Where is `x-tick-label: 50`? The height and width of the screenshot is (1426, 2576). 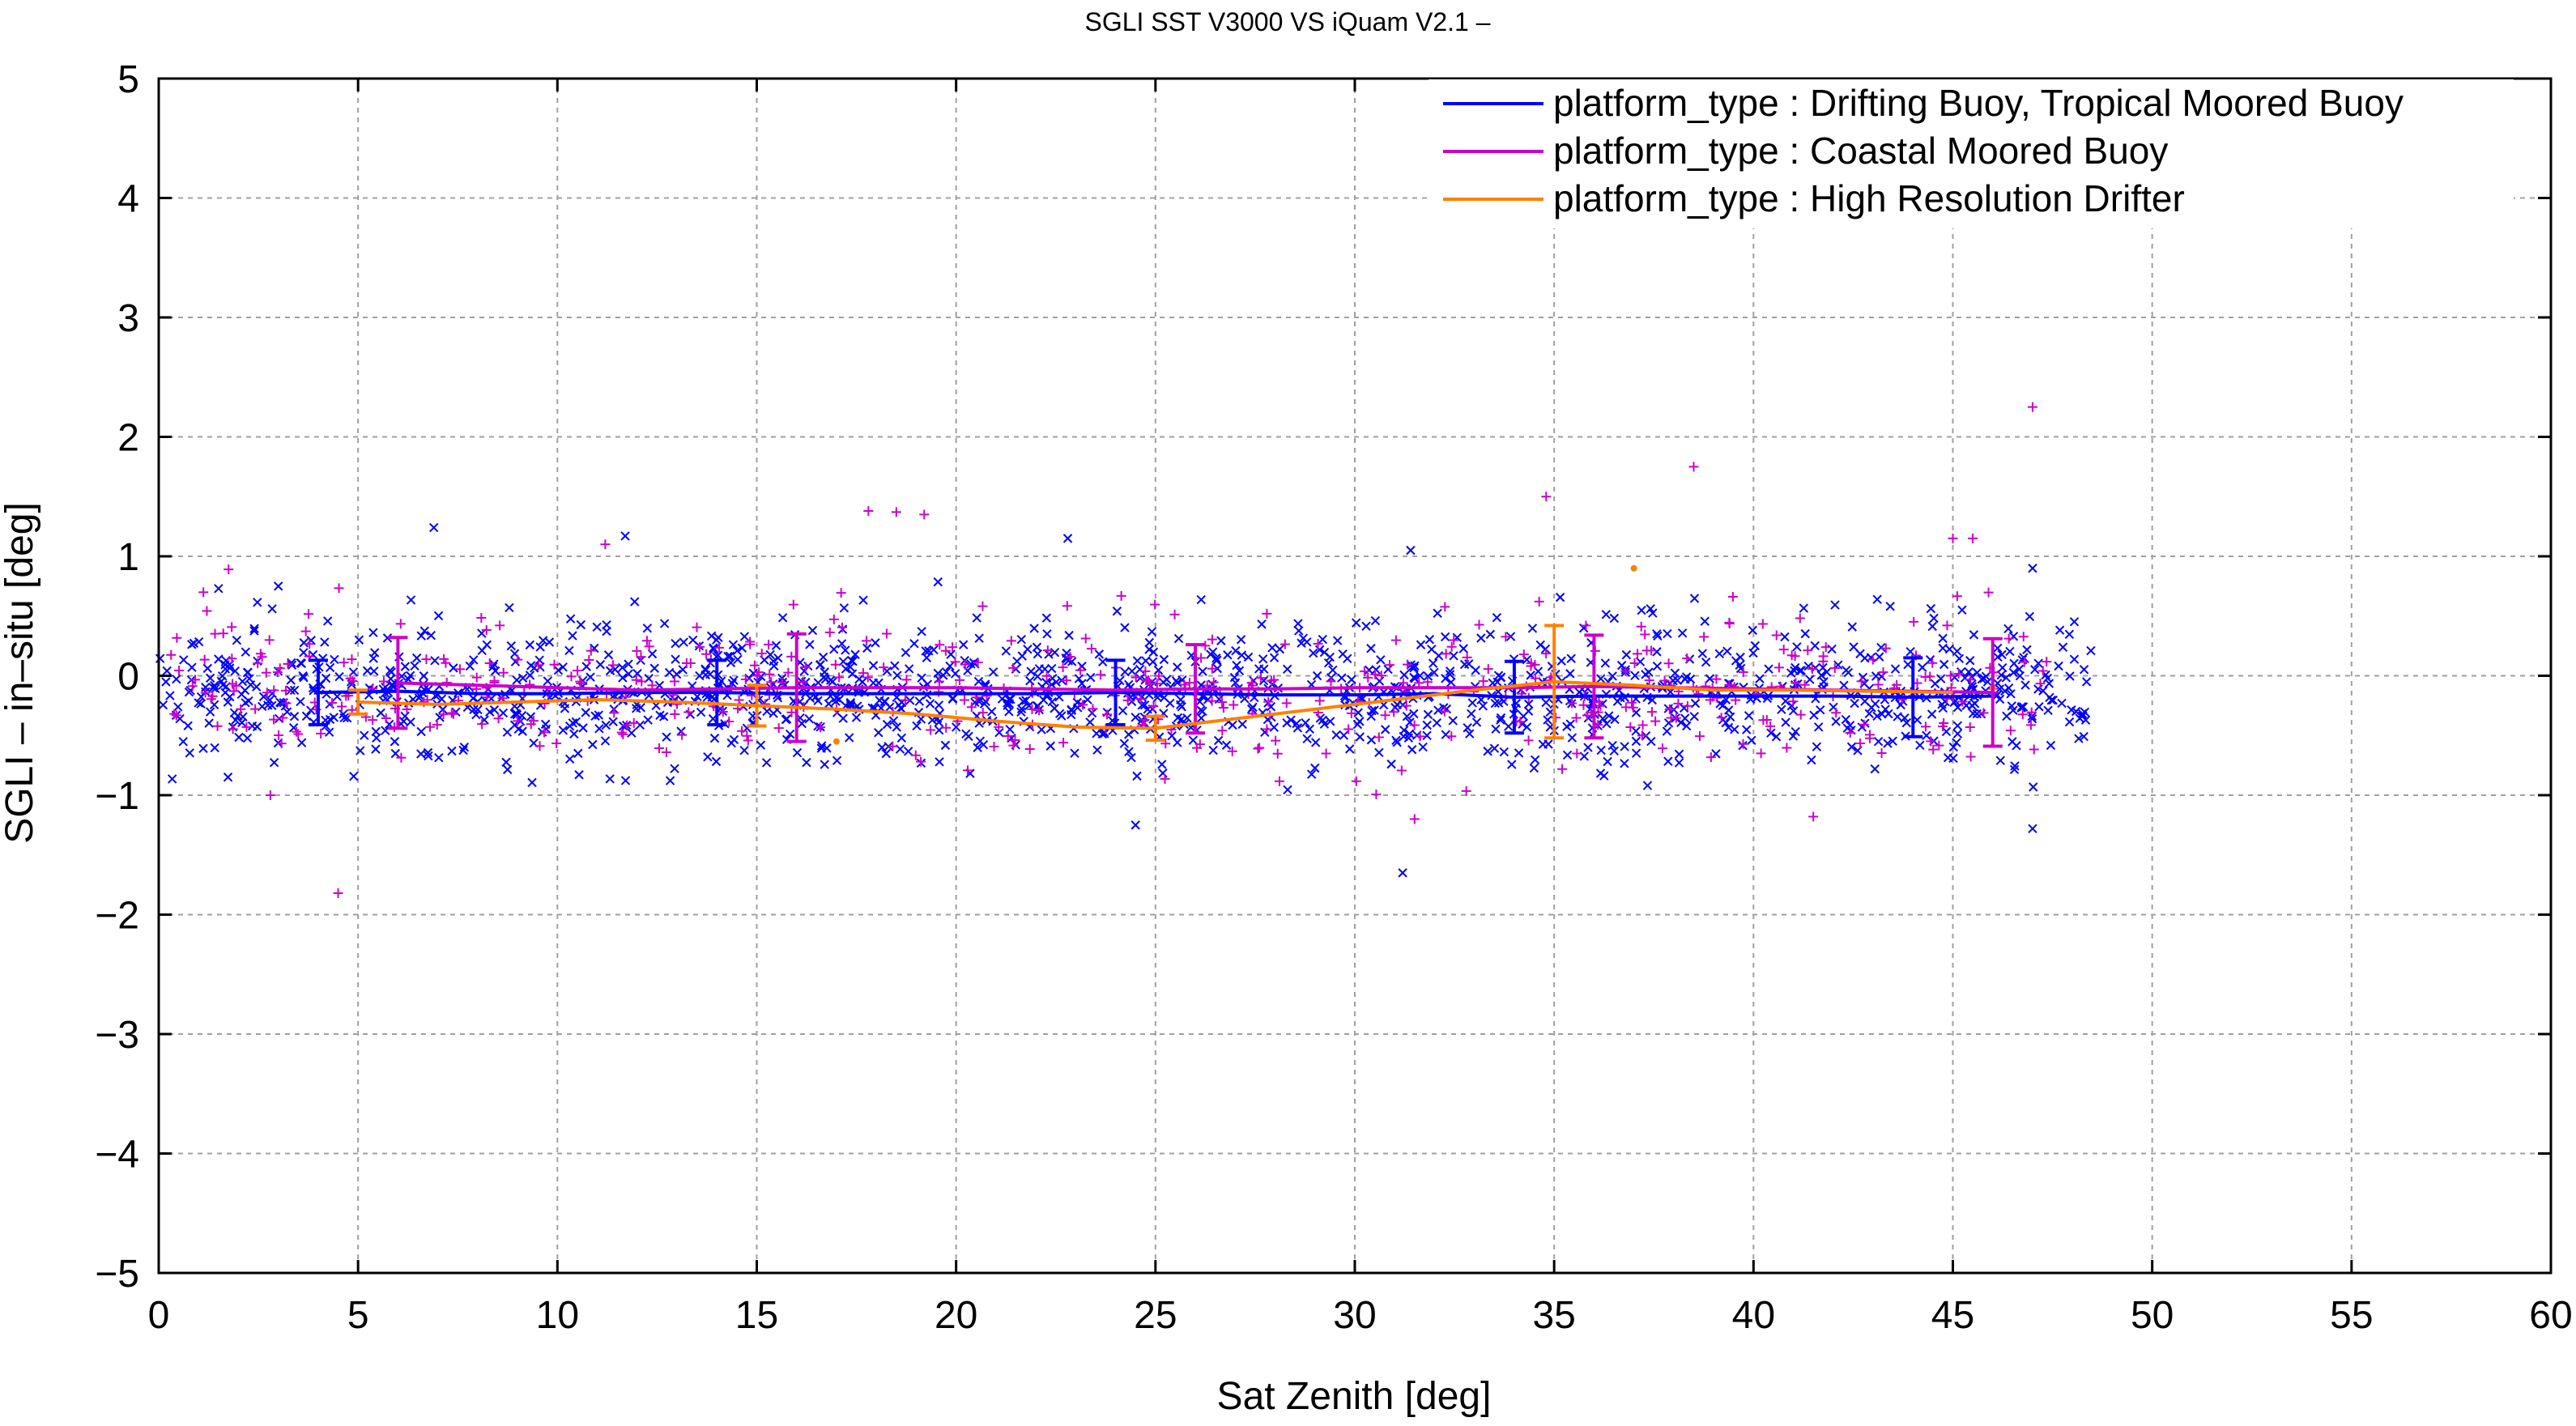 x-tick-label: 50 is located at coordinates (2152, 1315).